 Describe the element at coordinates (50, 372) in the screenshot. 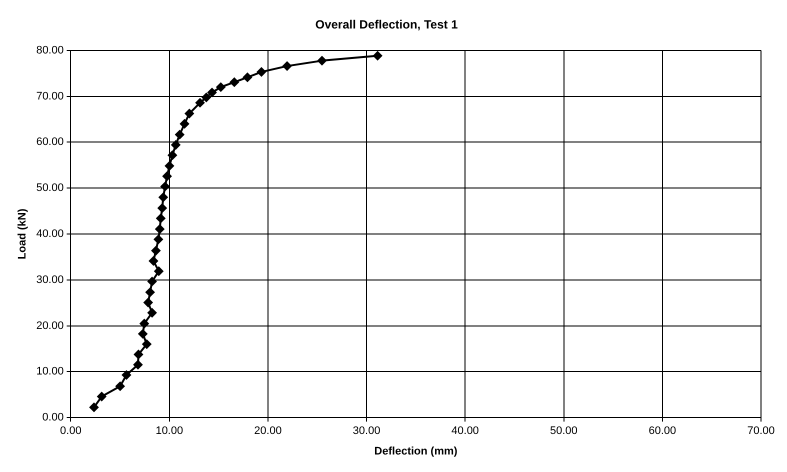

I see `y-tick-label: 10.00` at that location.